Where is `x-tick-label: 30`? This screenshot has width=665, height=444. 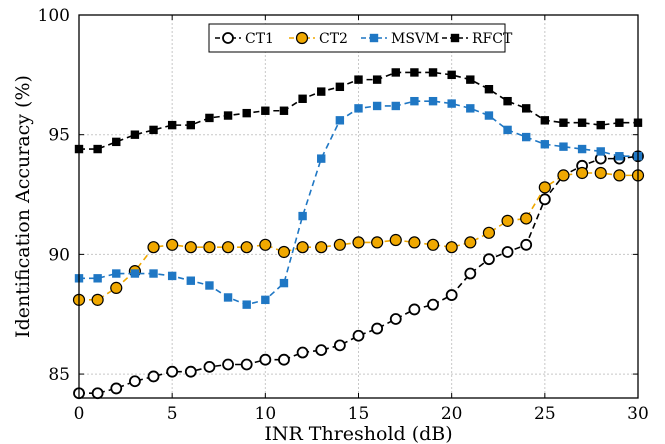
x-tick-label: 30 is located at coordinates (638, 414).